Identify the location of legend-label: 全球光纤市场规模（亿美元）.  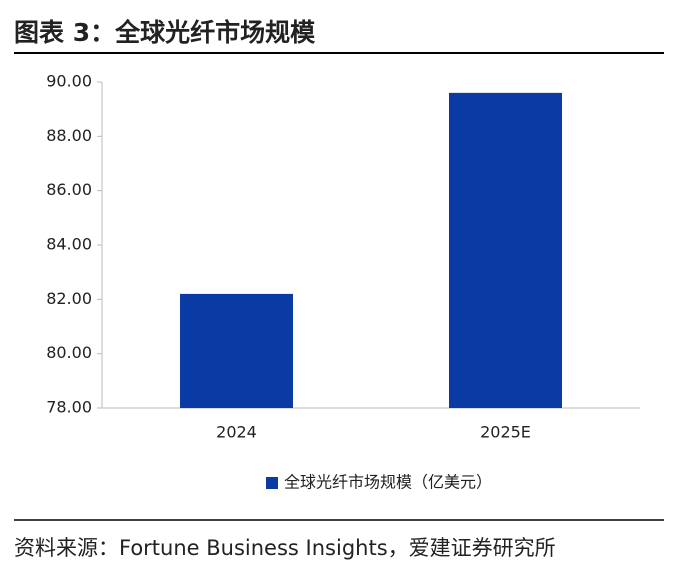
(388, 482).